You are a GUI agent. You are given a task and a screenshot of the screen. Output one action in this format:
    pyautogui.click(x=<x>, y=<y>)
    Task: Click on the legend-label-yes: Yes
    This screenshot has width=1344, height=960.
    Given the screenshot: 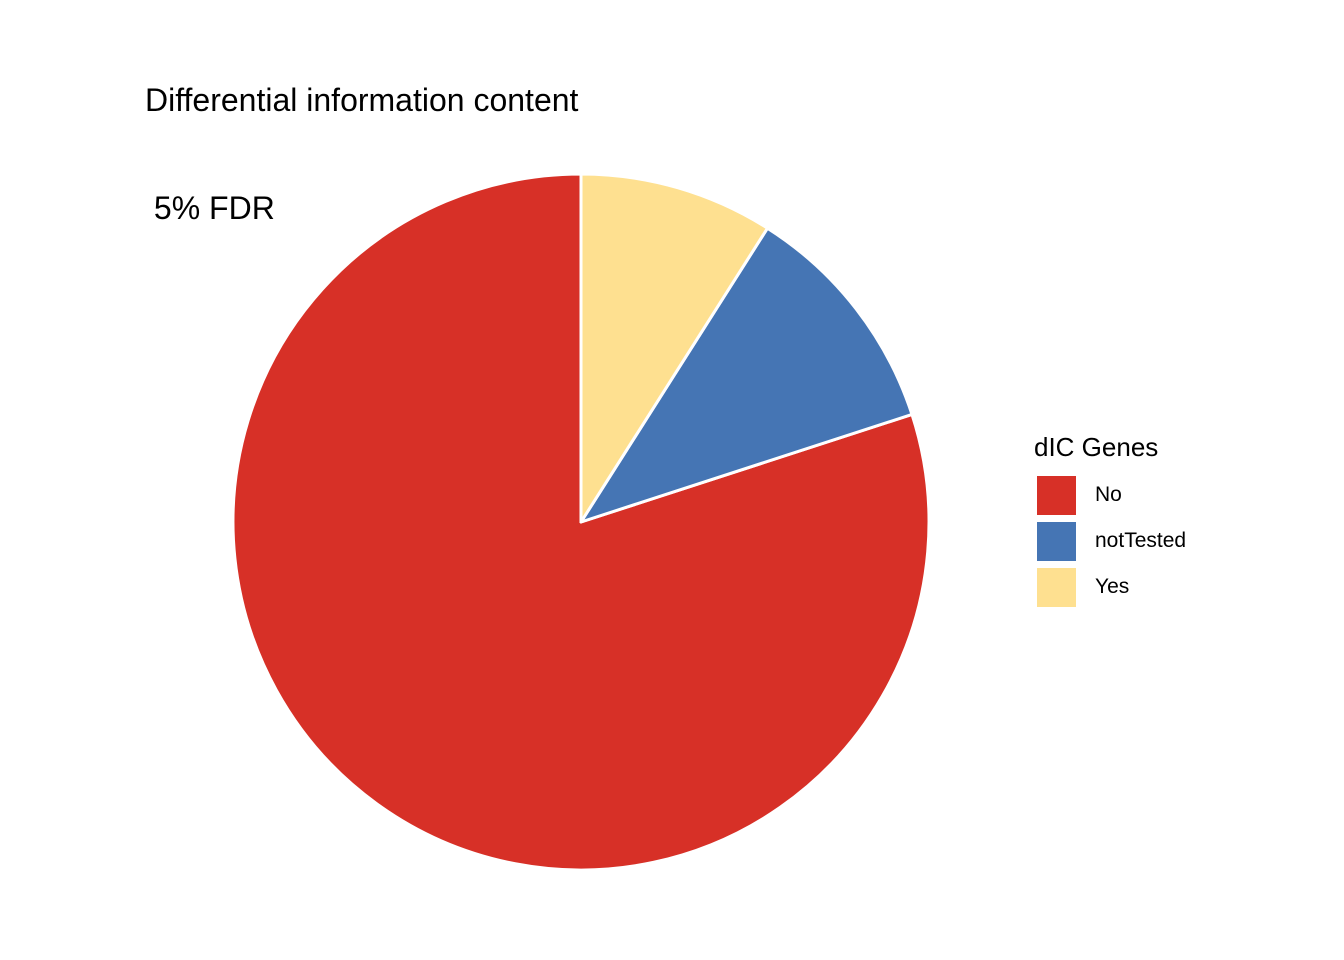 What is the action you would take?
    pyautogui.click(x=1112, y=586)
    